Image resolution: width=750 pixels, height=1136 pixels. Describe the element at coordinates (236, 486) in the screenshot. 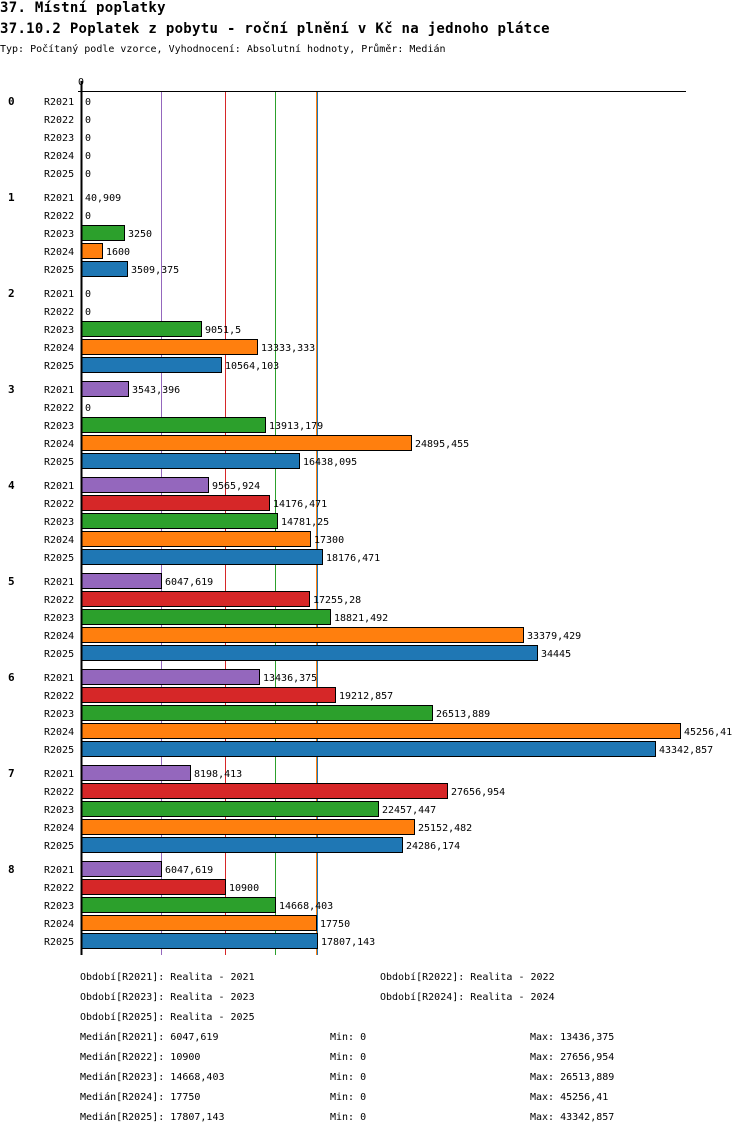

I see `data-label: 9565,924` at that location.